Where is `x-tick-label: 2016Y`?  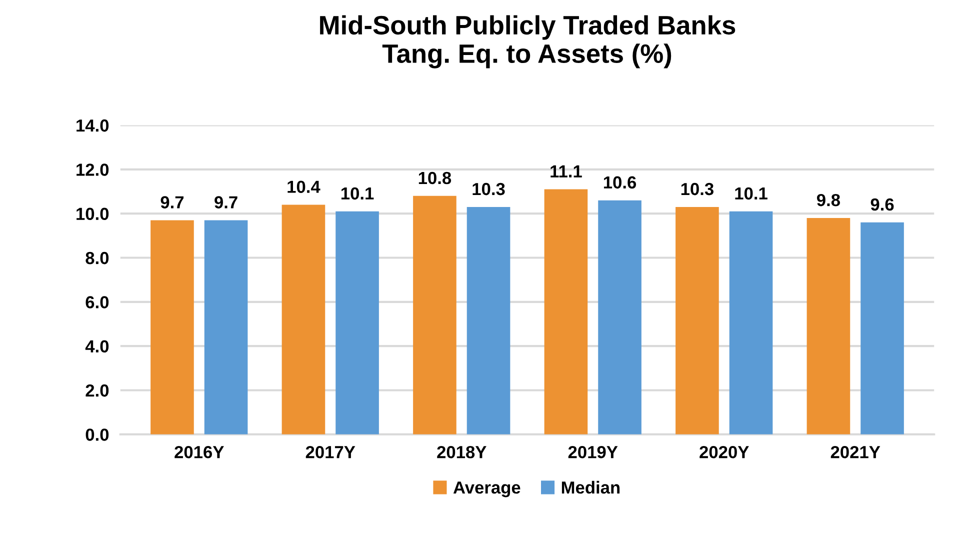 x-tick-label: 2016Y is located at coordinates (199, 452).